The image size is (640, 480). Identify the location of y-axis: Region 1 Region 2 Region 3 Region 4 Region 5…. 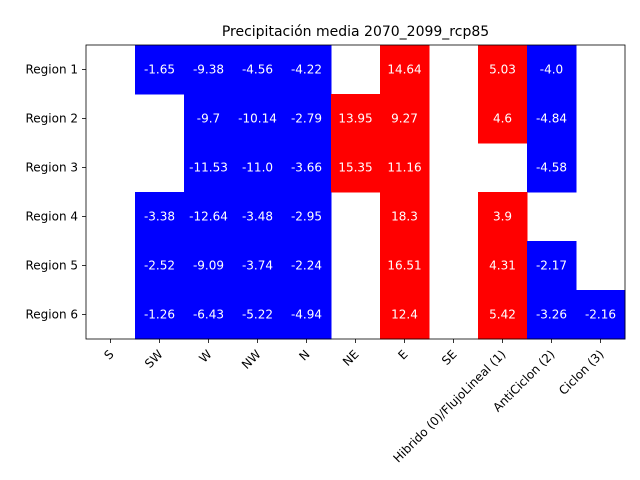
(55, 192).